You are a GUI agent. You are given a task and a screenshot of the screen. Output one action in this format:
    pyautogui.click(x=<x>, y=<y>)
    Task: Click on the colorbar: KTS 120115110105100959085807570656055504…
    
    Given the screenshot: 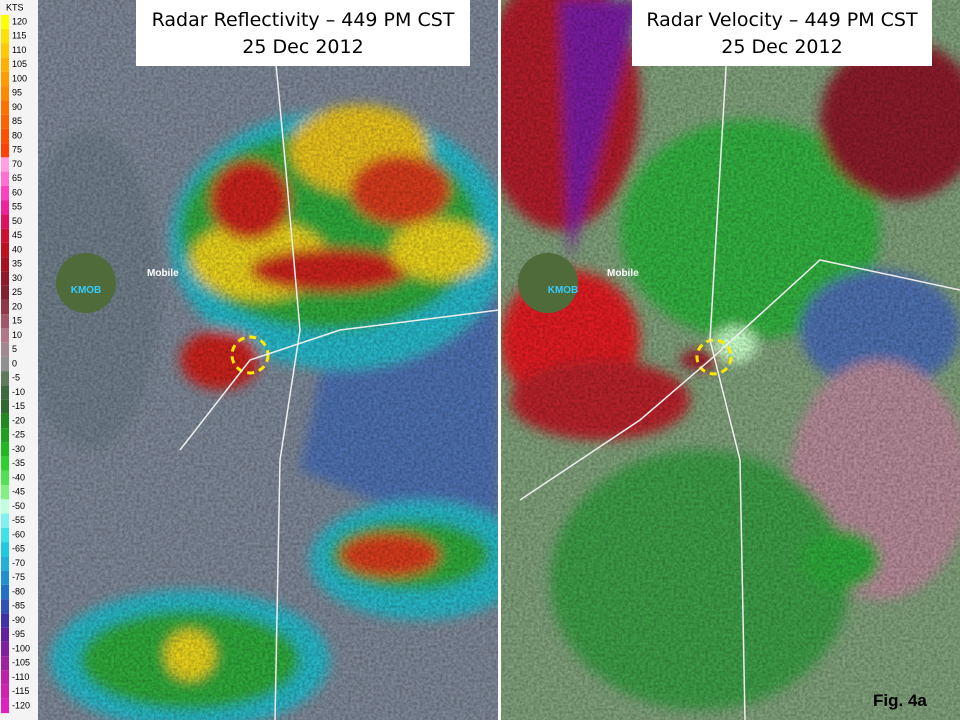 What is the action you would take?
    pyautogui.click(x=15, y=358)
    